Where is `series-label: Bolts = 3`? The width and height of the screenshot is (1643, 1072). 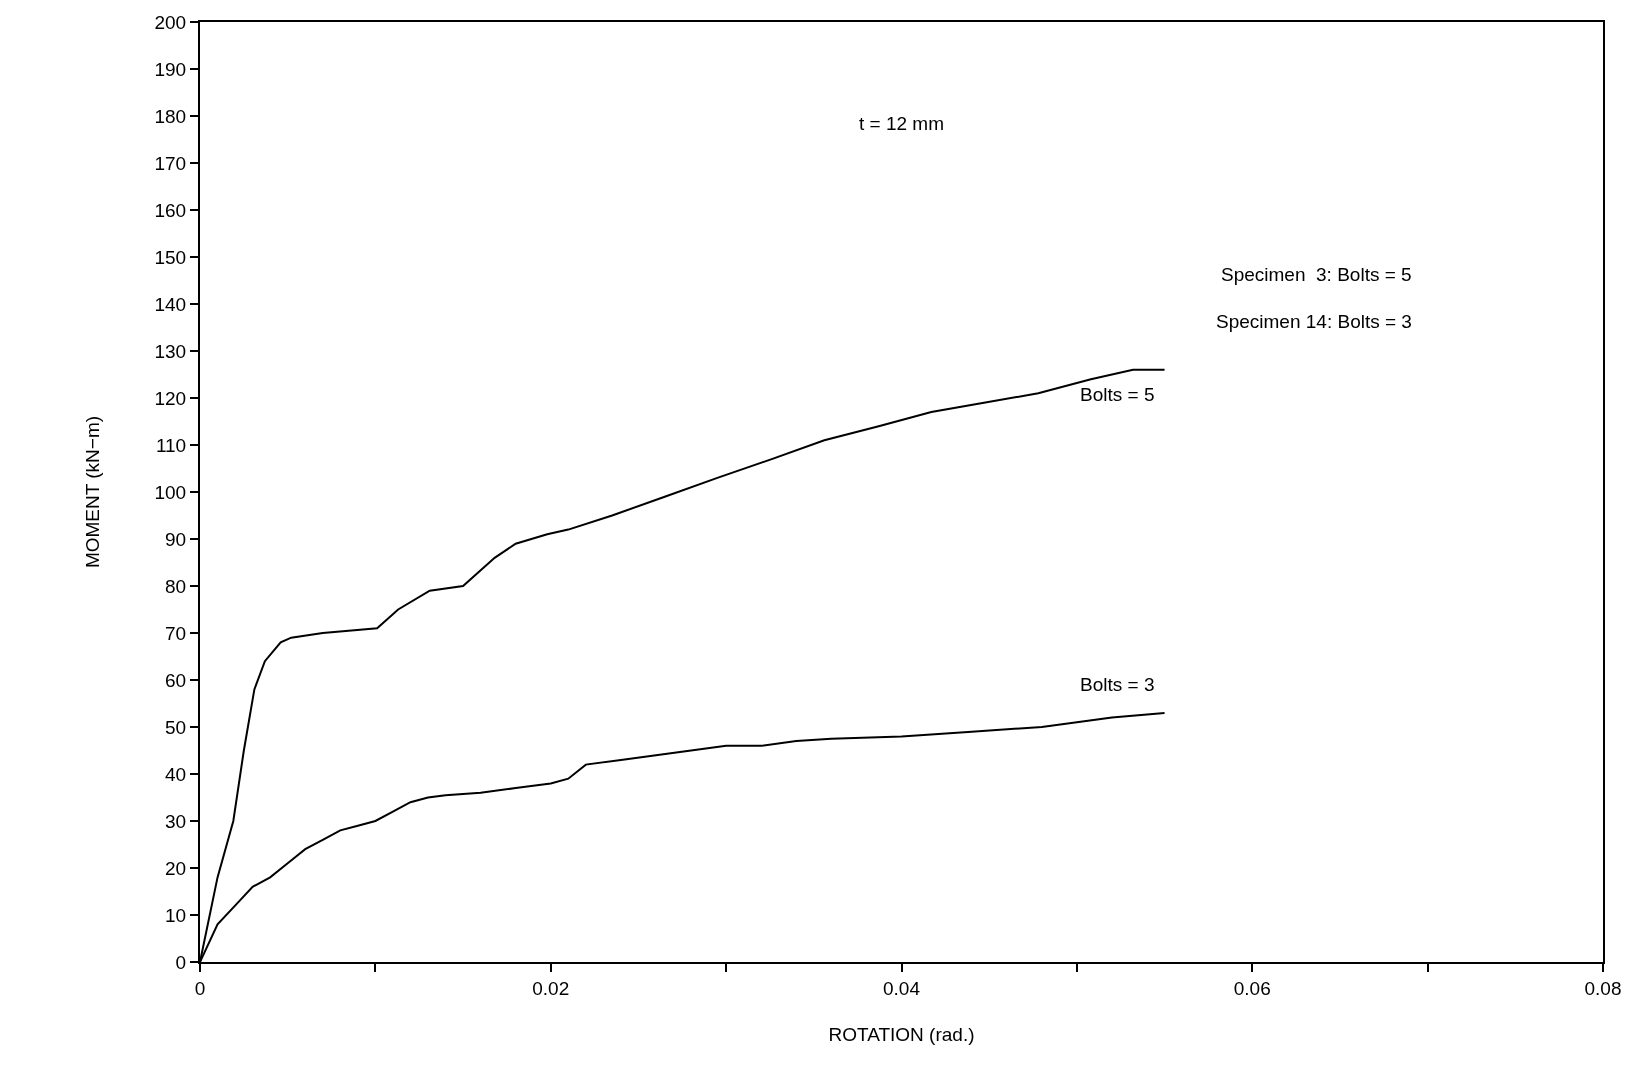
series-label: Bolts = 3 is located at coordinates (1117, 684).